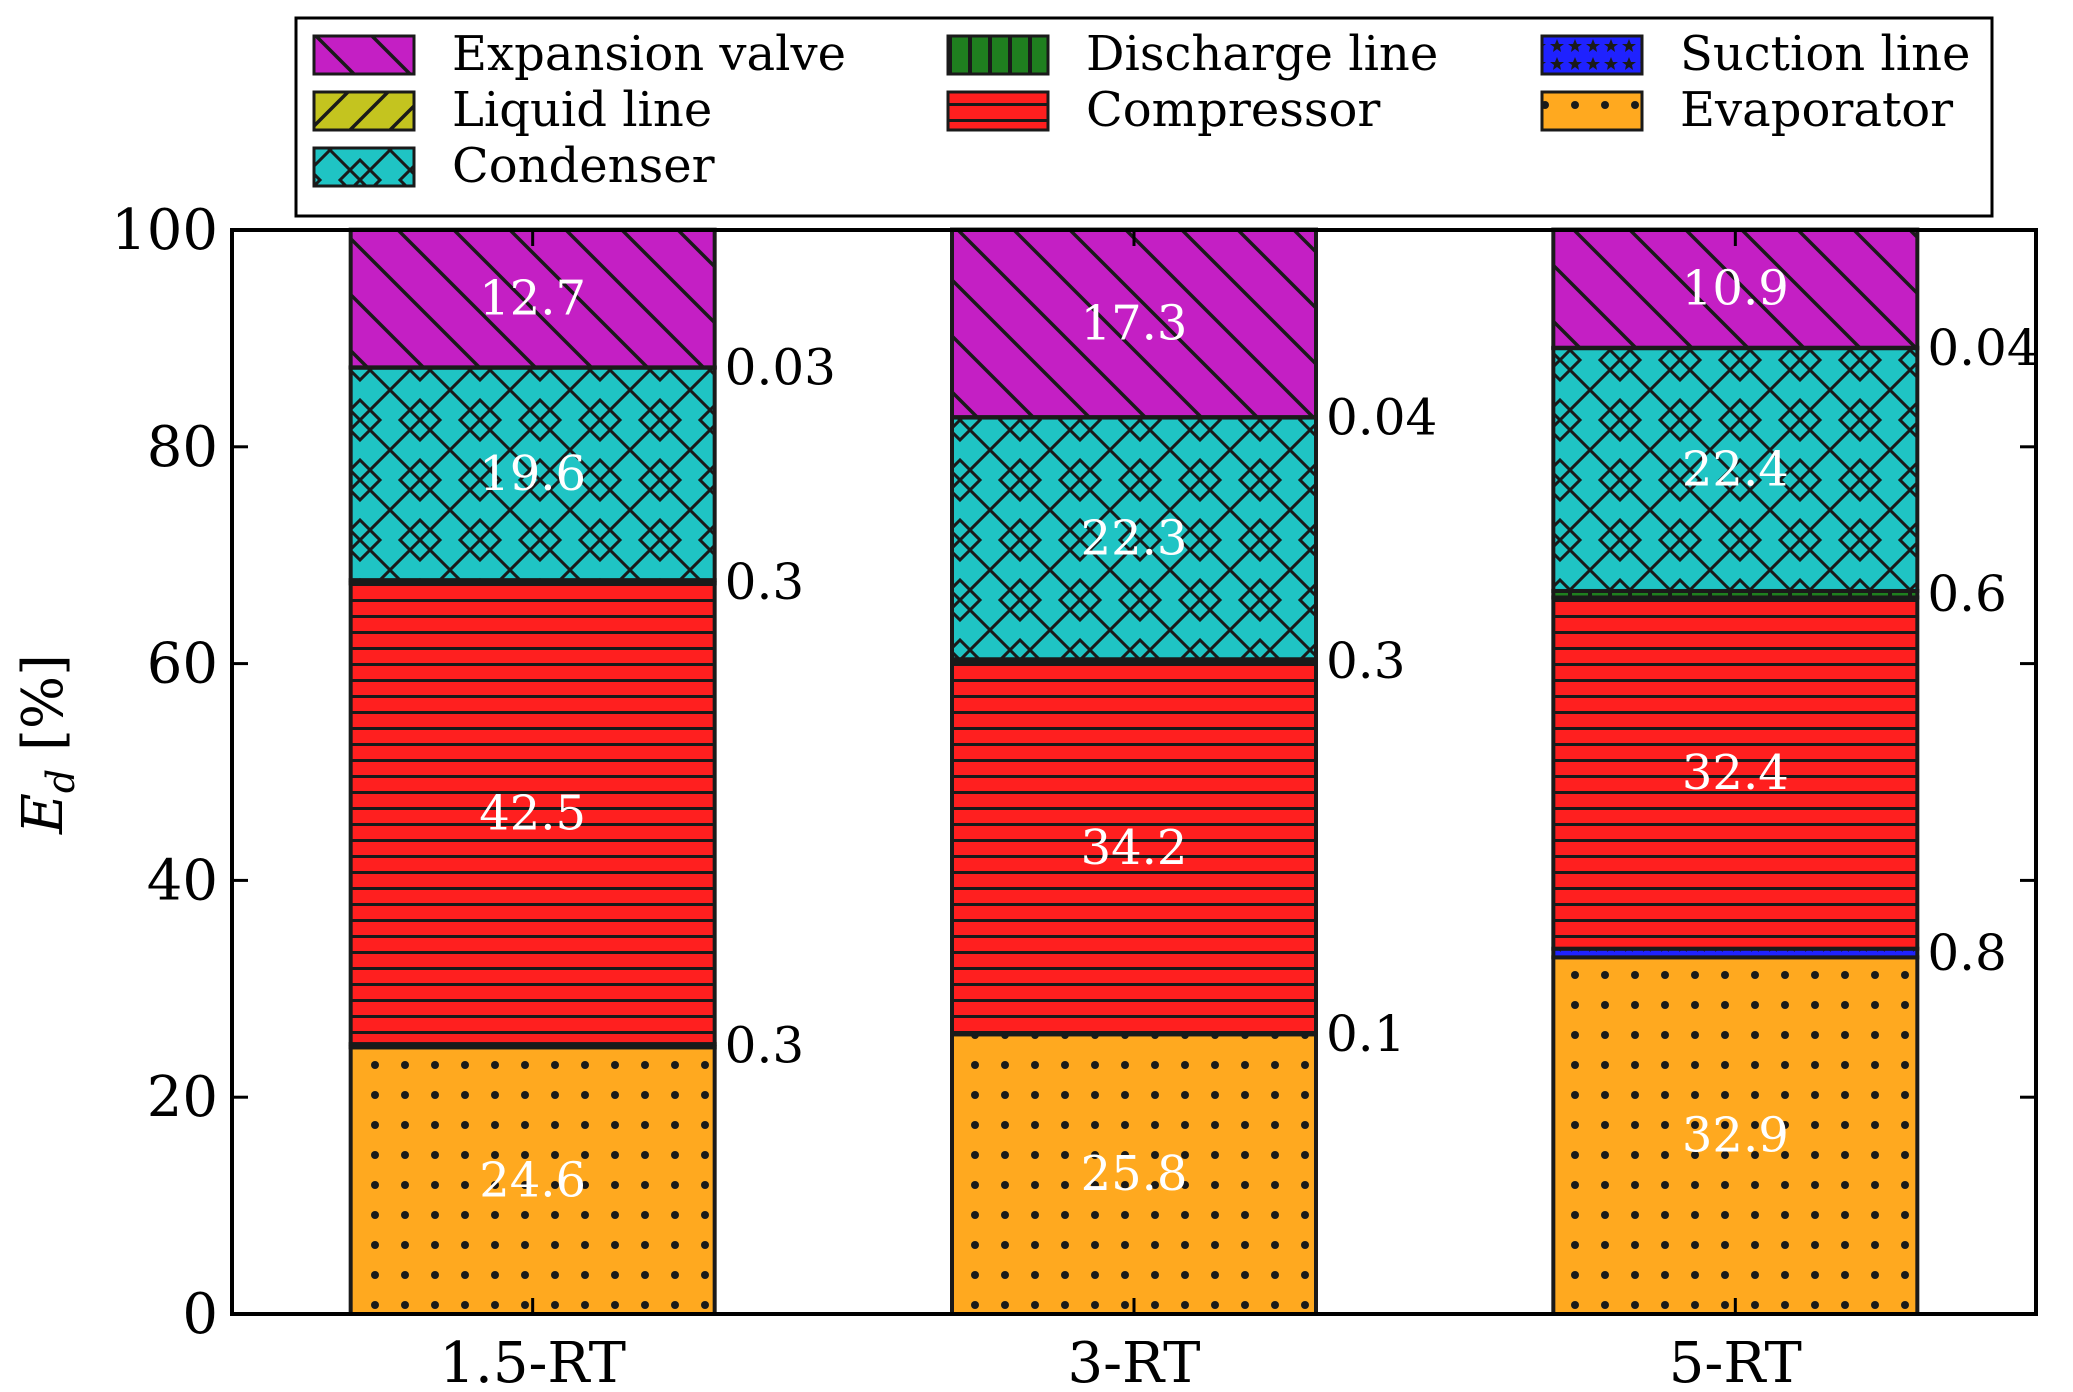  I want to click on segment-value-label: 34.2, so click(1134, 848).